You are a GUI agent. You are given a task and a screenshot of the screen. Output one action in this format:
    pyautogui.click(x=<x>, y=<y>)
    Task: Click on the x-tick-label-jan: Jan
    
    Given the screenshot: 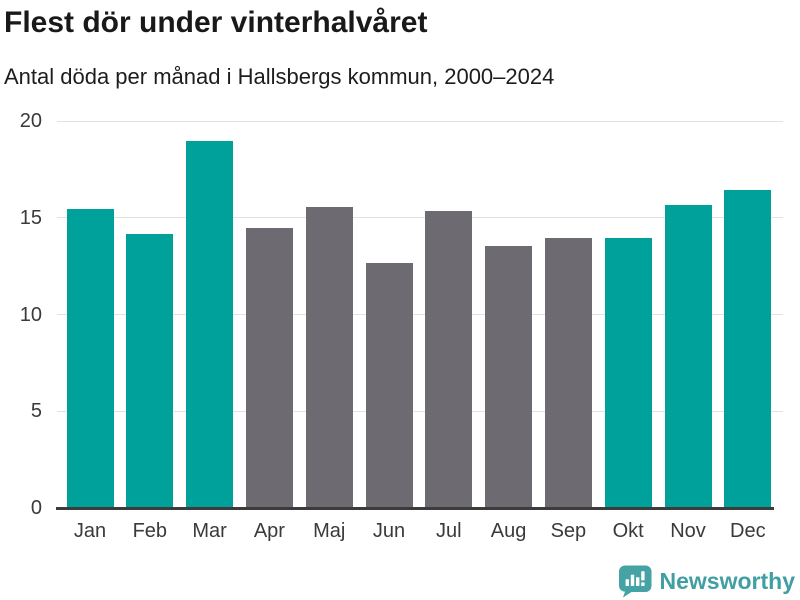 What is the action you would take?
    pyautogui.click(x=90, y=531)
    